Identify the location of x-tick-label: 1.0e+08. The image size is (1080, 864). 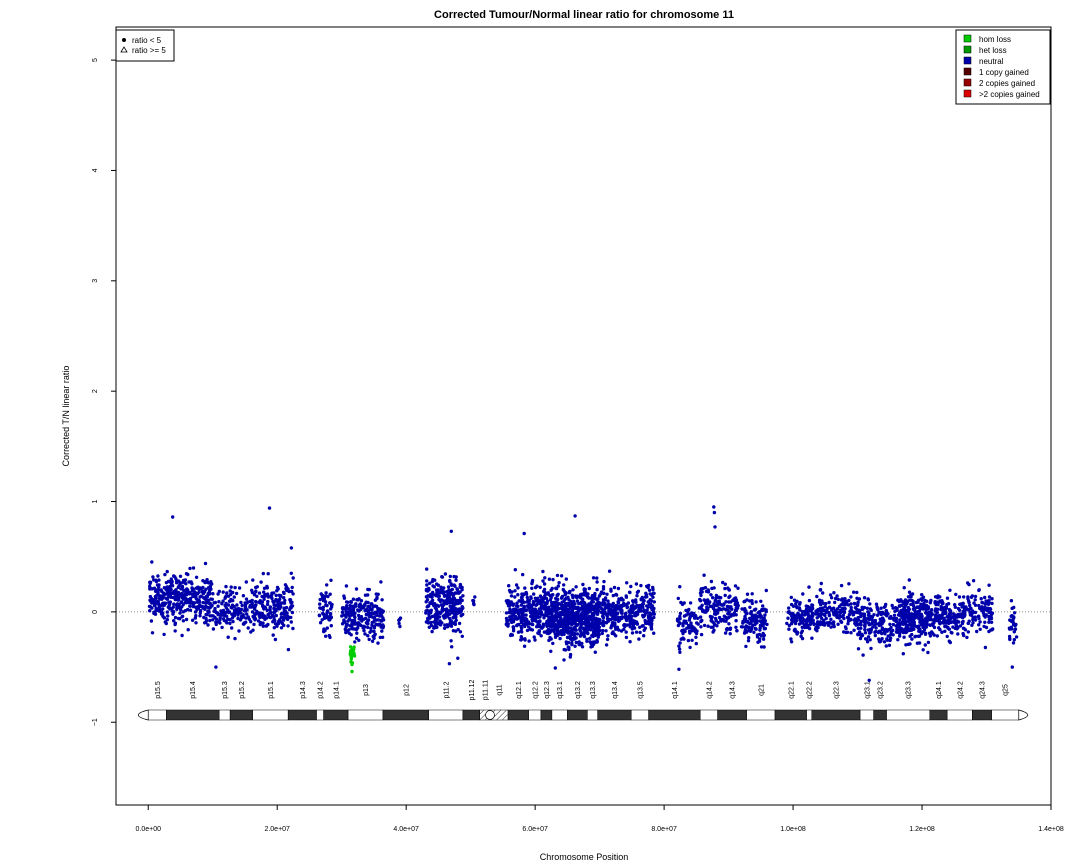
(793, 829).